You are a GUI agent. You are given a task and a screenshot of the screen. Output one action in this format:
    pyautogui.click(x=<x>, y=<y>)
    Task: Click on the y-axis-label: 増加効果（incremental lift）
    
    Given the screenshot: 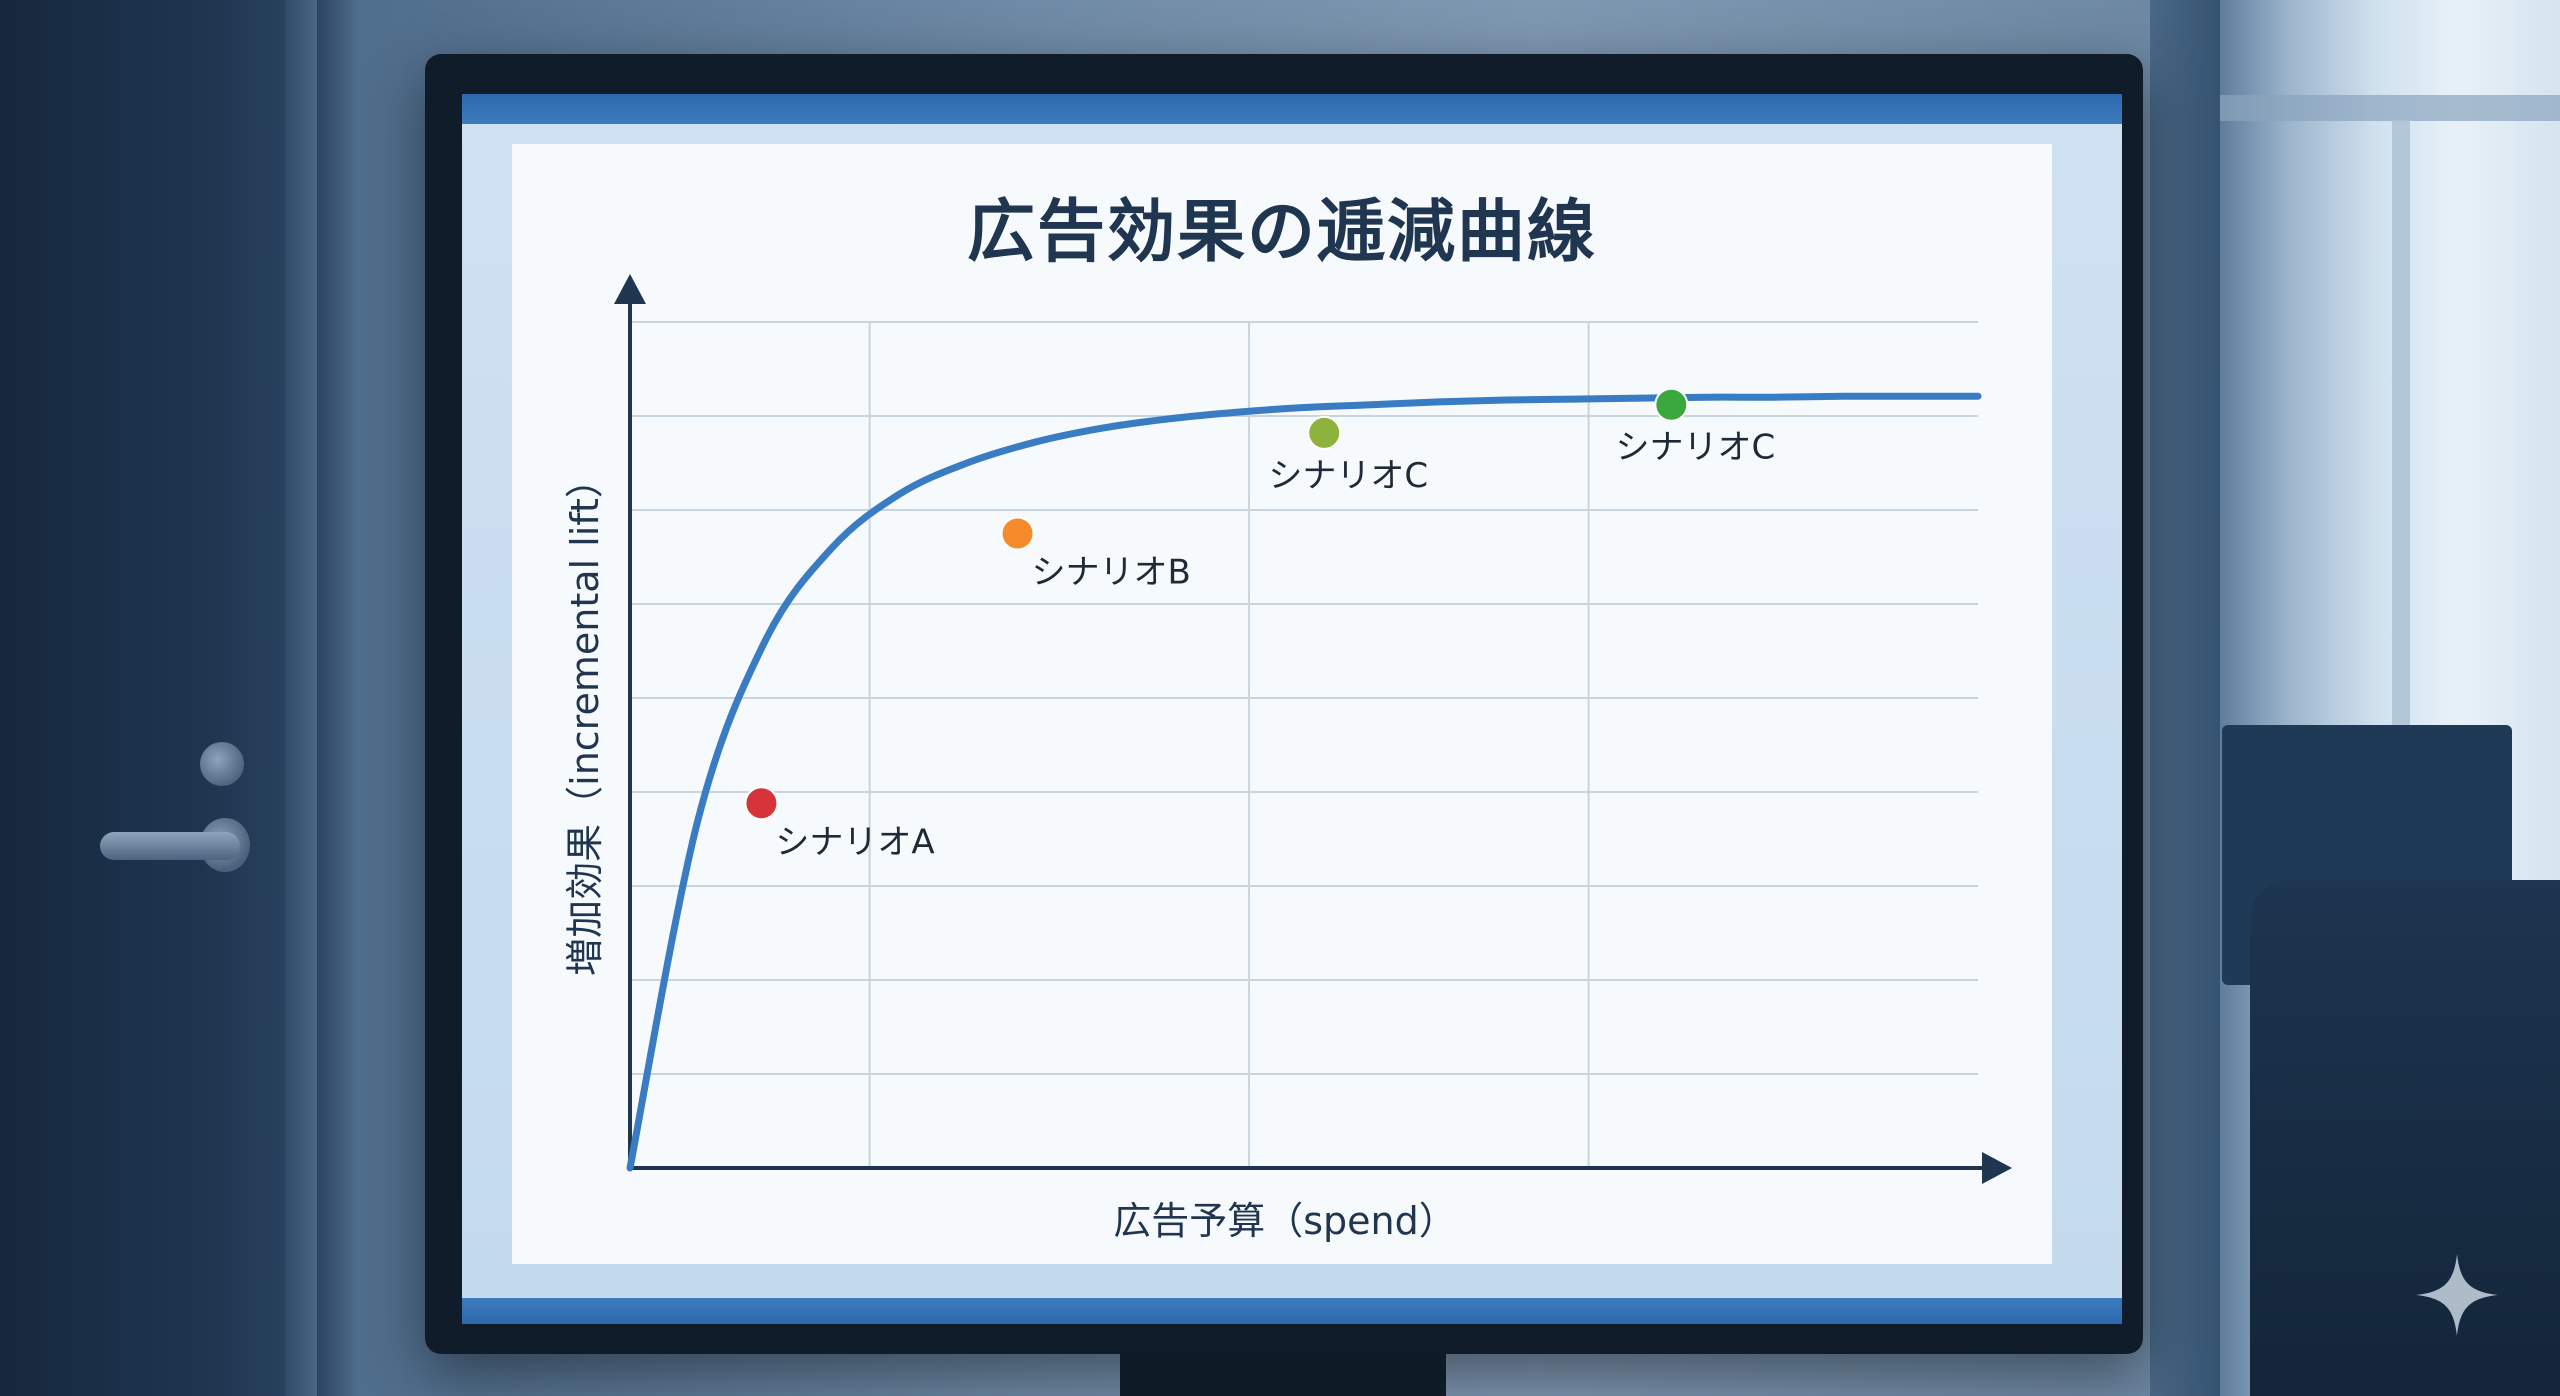 What is the action you would take?
    pyautogui.click(x=585, y=718)
    